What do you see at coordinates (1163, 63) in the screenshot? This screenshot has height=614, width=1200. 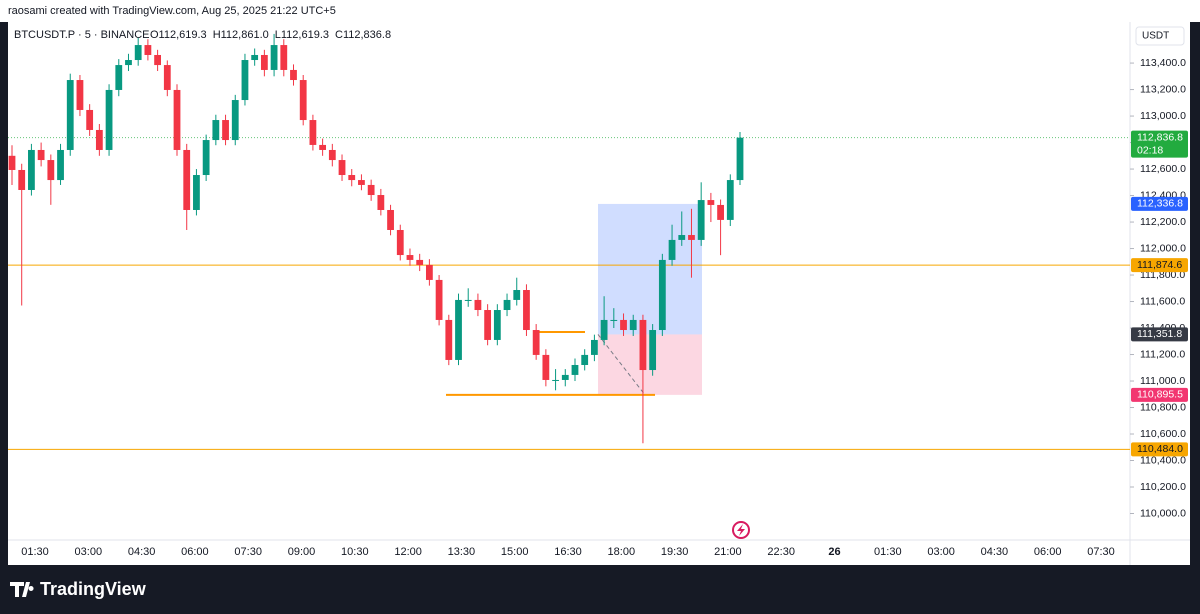 I see `y-tick-label: 113,400.0` at bounding box center [1163, 63].